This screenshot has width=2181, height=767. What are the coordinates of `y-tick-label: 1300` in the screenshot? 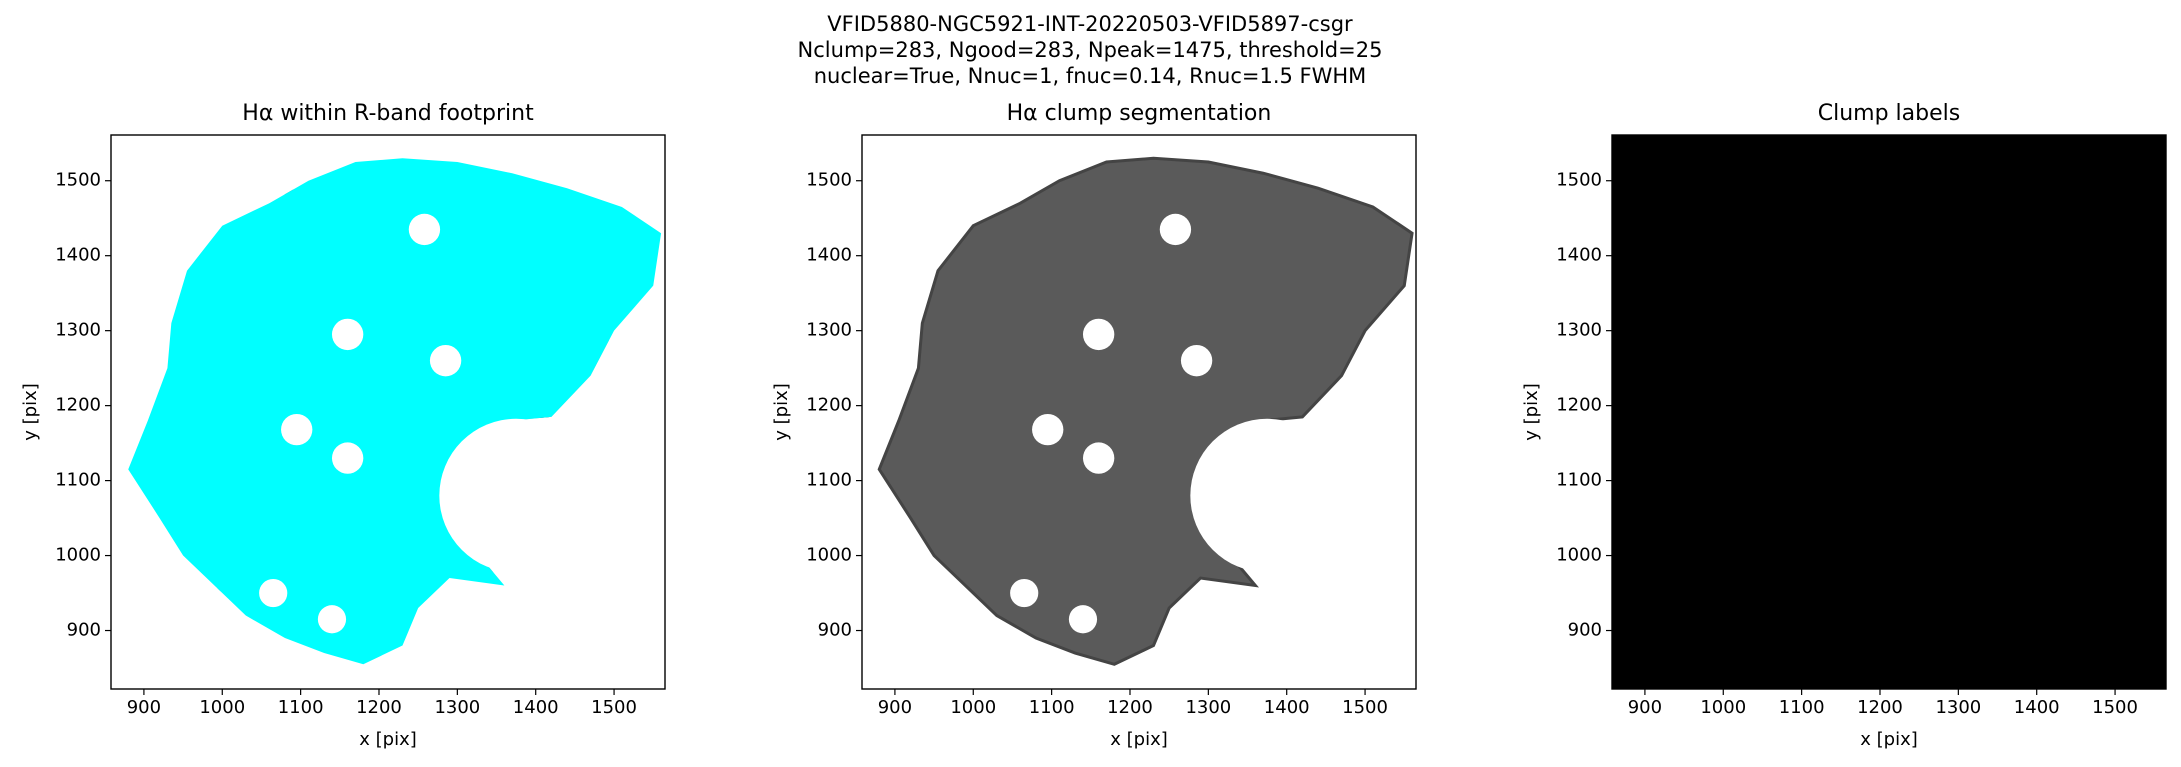 It's located at (829, 330).